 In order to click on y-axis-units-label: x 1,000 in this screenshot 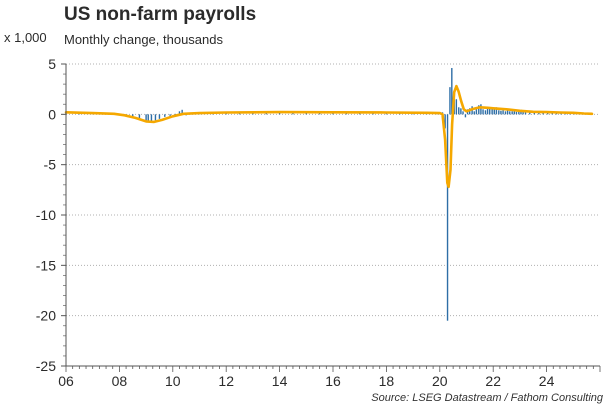, I will do `click(25, 37)`.